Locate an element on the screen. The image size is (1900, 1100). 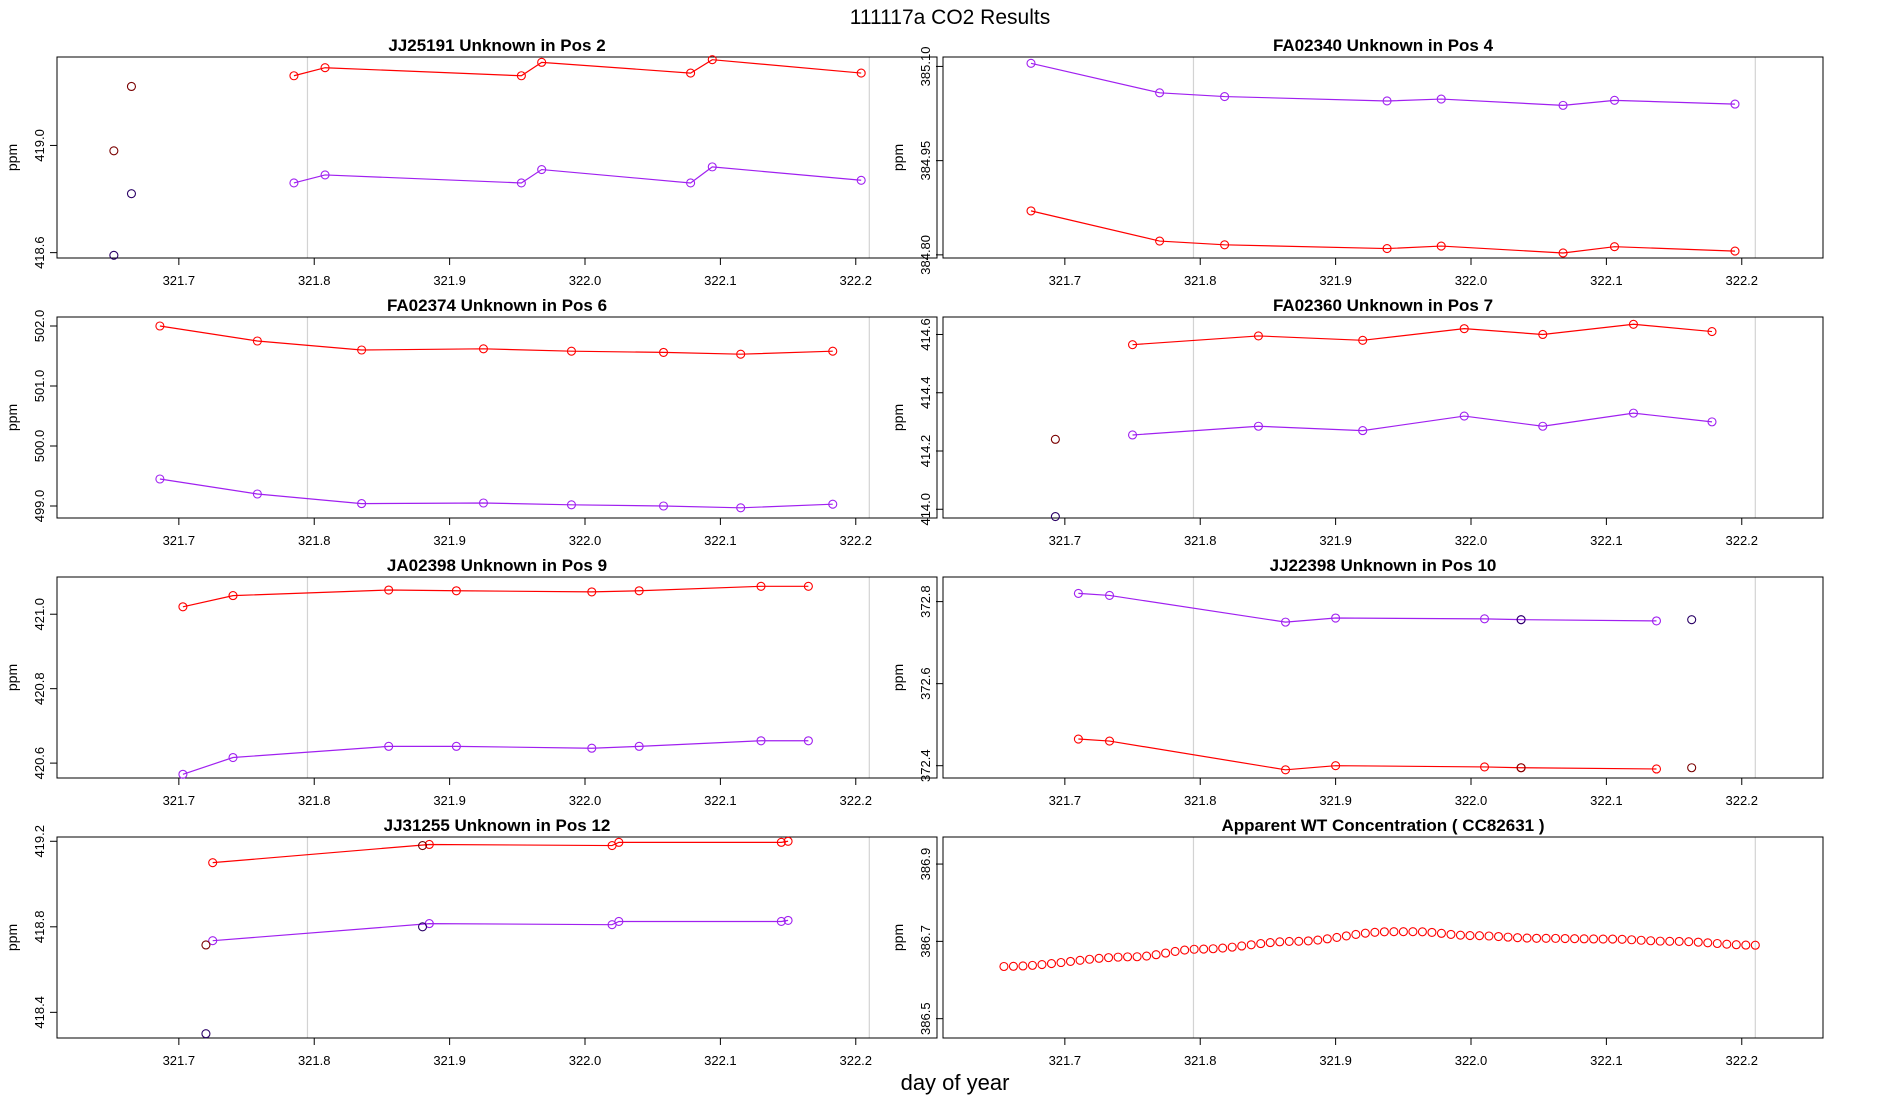
y-tick-label: 414.4 is located at coordinates (925, 392).